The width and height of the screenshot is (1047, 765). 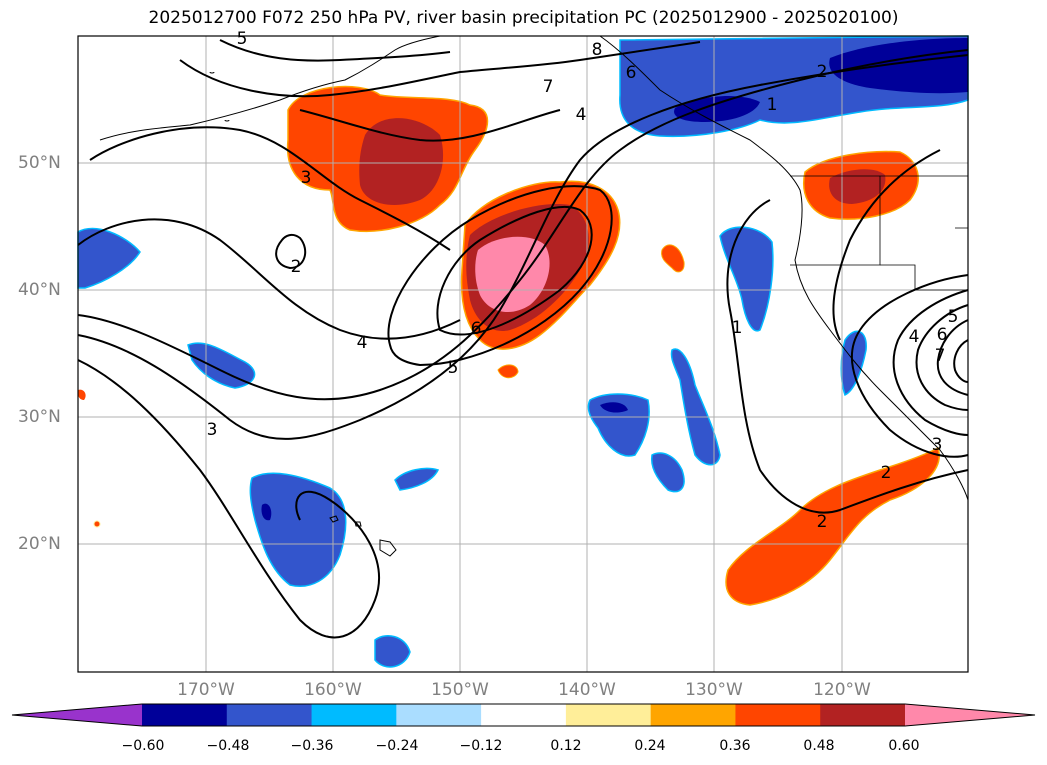 What do you see at coordinates (650, 746) in the screenshot?
I see `colorbar-tick-label: 0.24` at bounding box center [650, 746].